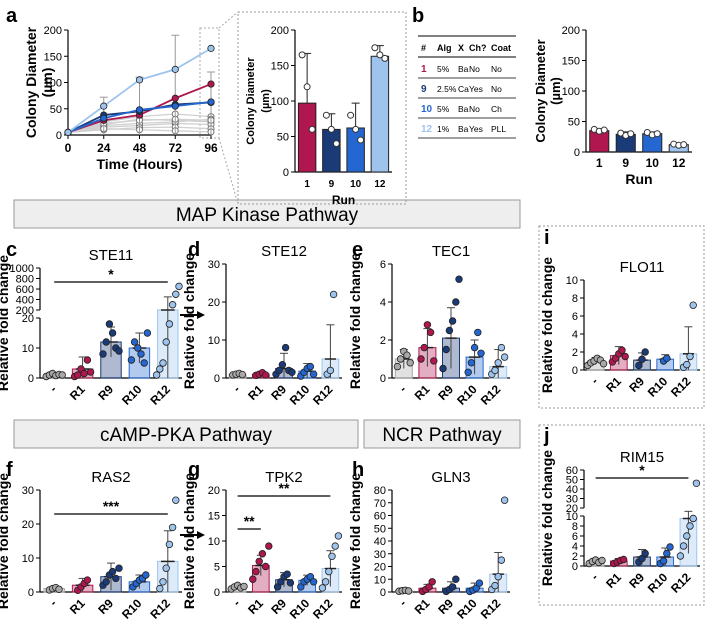  What do you see at coordinates (343, 200) in the screenshot?
I see `x-axis-label: Run` at bounding box center [343, 200].